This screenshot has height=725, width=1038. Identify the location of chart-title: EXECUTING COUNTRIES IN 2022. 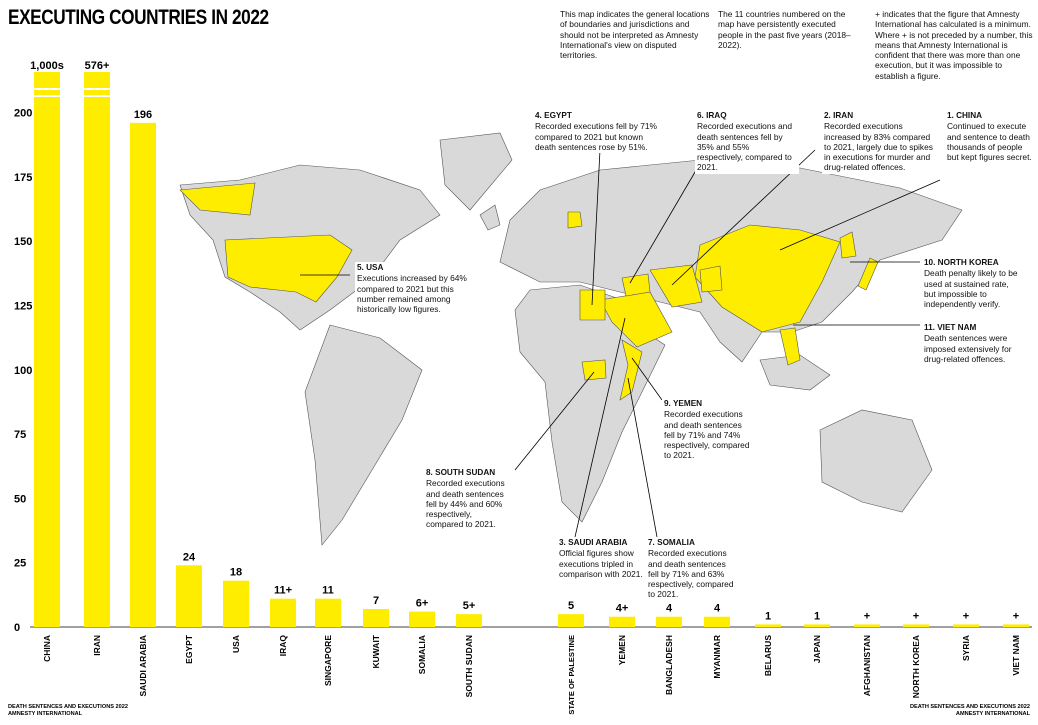
(138, 17).